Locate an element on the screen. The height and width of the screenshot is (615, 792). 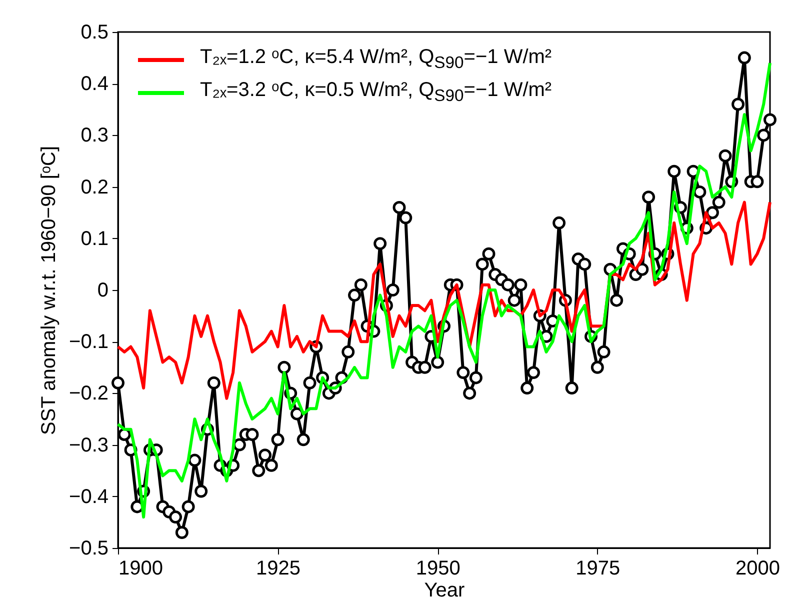
legend-label: T₂ₓ=1.2 ᵒC, κ=5.4 W/m², Q$_{S90}$=−1 W/m² is located at coordinates (376, 59).